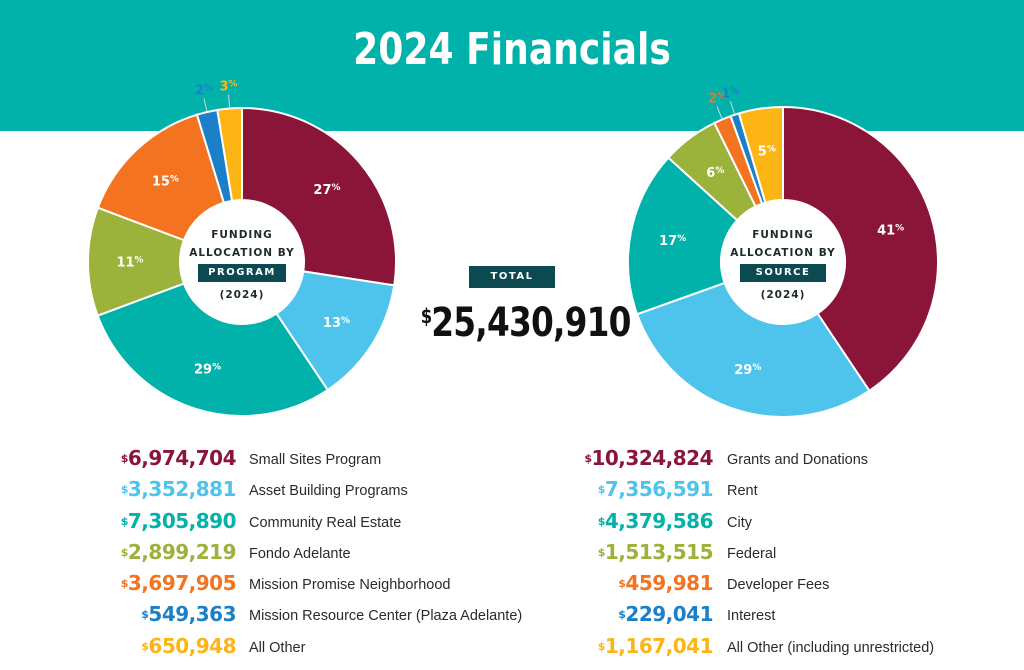 The image size is (1024, 670). What do you see at coordinates (659, 551) in the screenshot?
I see `amount-value: 1,513,515` at bounding box center [659, 551].